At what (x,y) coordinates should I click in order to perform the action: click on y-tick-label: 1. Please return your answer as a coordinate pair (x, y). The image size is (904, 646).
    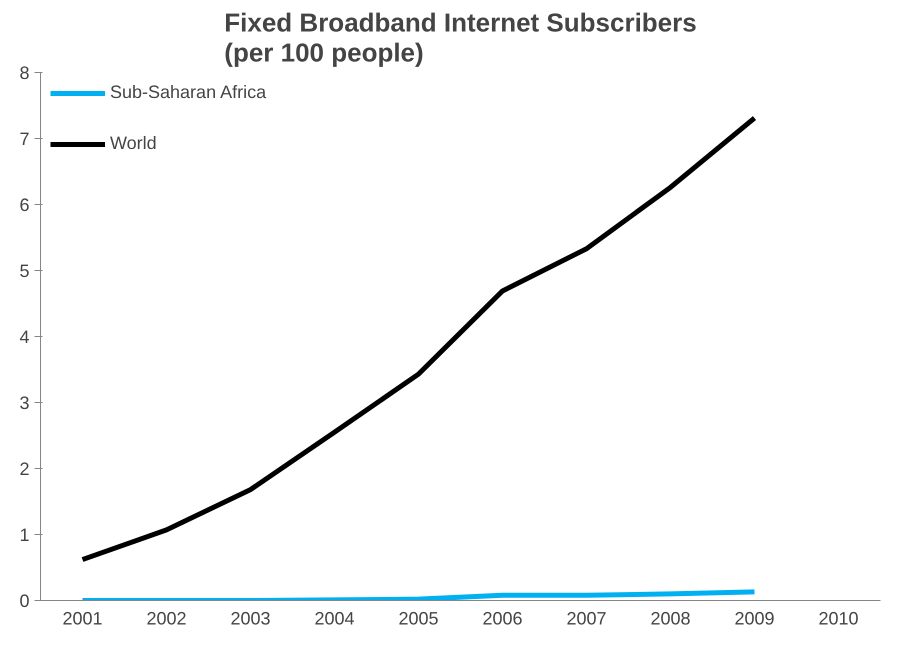
    Looking at the image, I should click on (24, 535).